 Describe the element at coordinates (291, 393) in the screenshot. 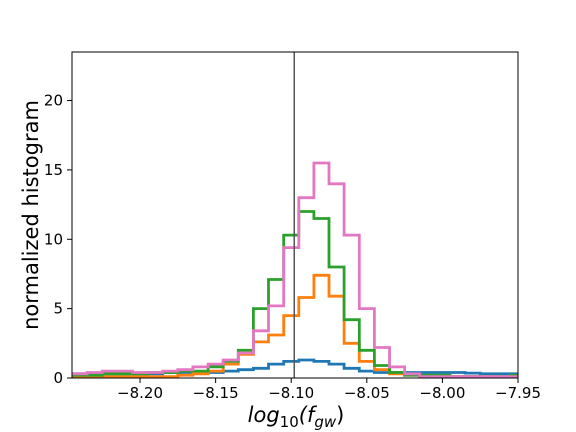

I see `x-tick-label: −8.10` at that location.